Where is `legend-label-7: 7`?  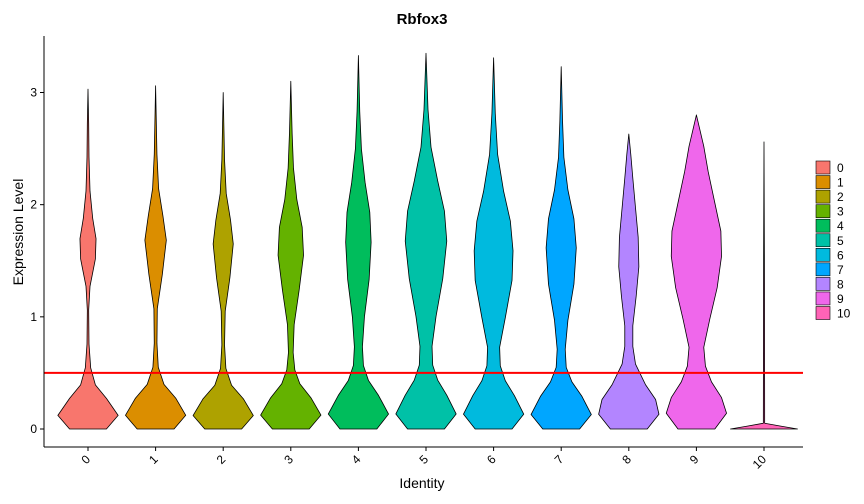
legend-label-7: 7 is located at coordinates (840, 270).